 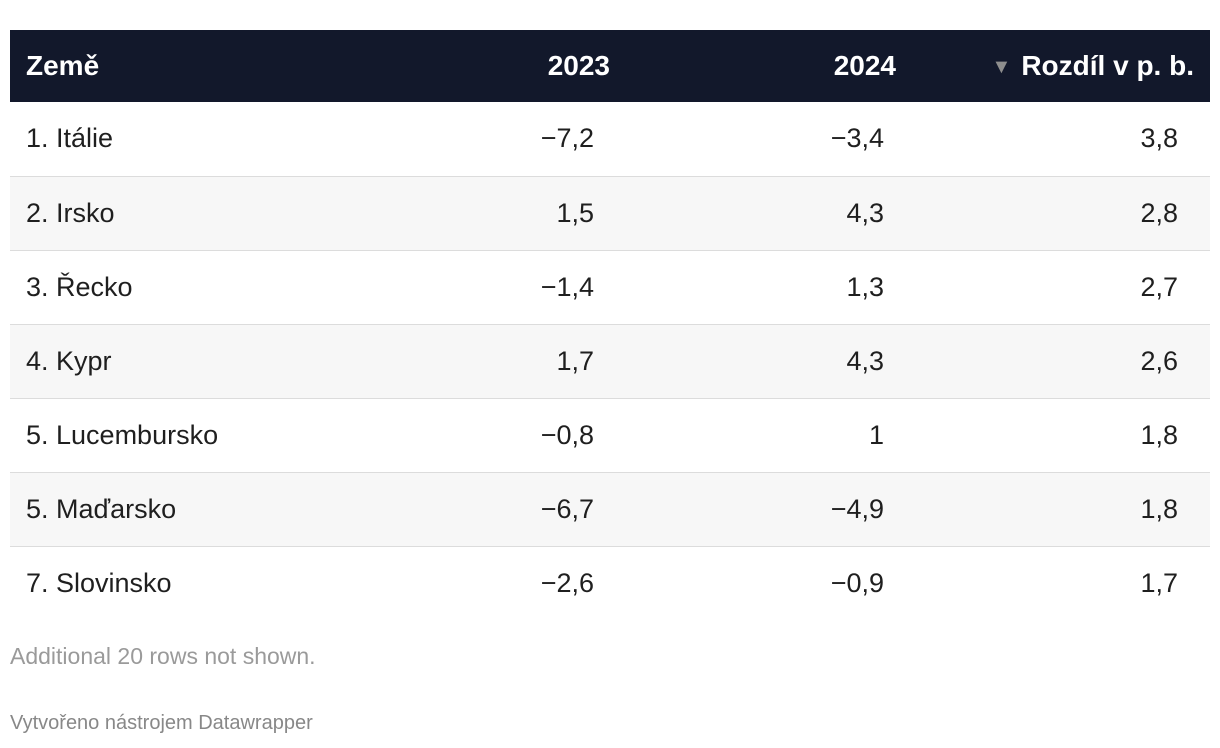 What do you see at coordinates (567, 508) in the screenshot?
I see `cell-2023: −6,7` at bounding box center [567, 508].